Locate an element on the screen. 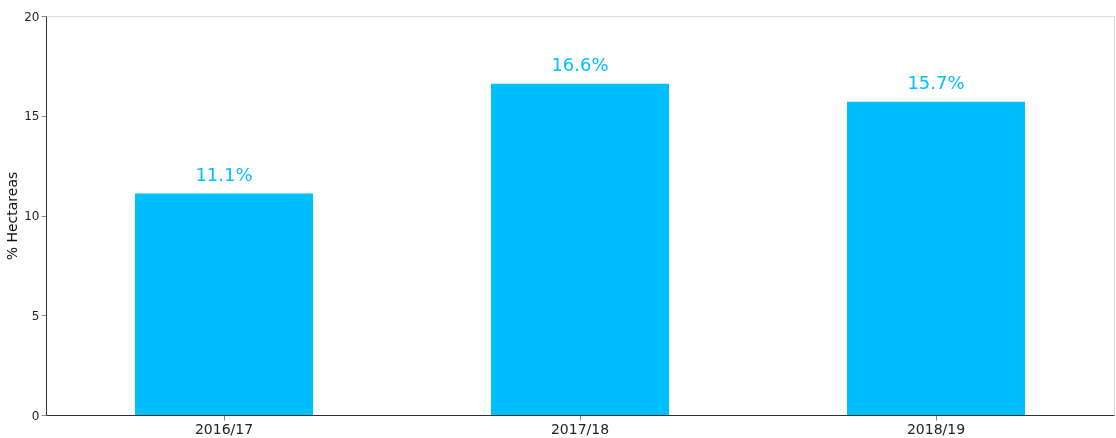 The width and height of the screenshot is (1116, 438). data-label: 15.7% is located at coordinates (936, 82).